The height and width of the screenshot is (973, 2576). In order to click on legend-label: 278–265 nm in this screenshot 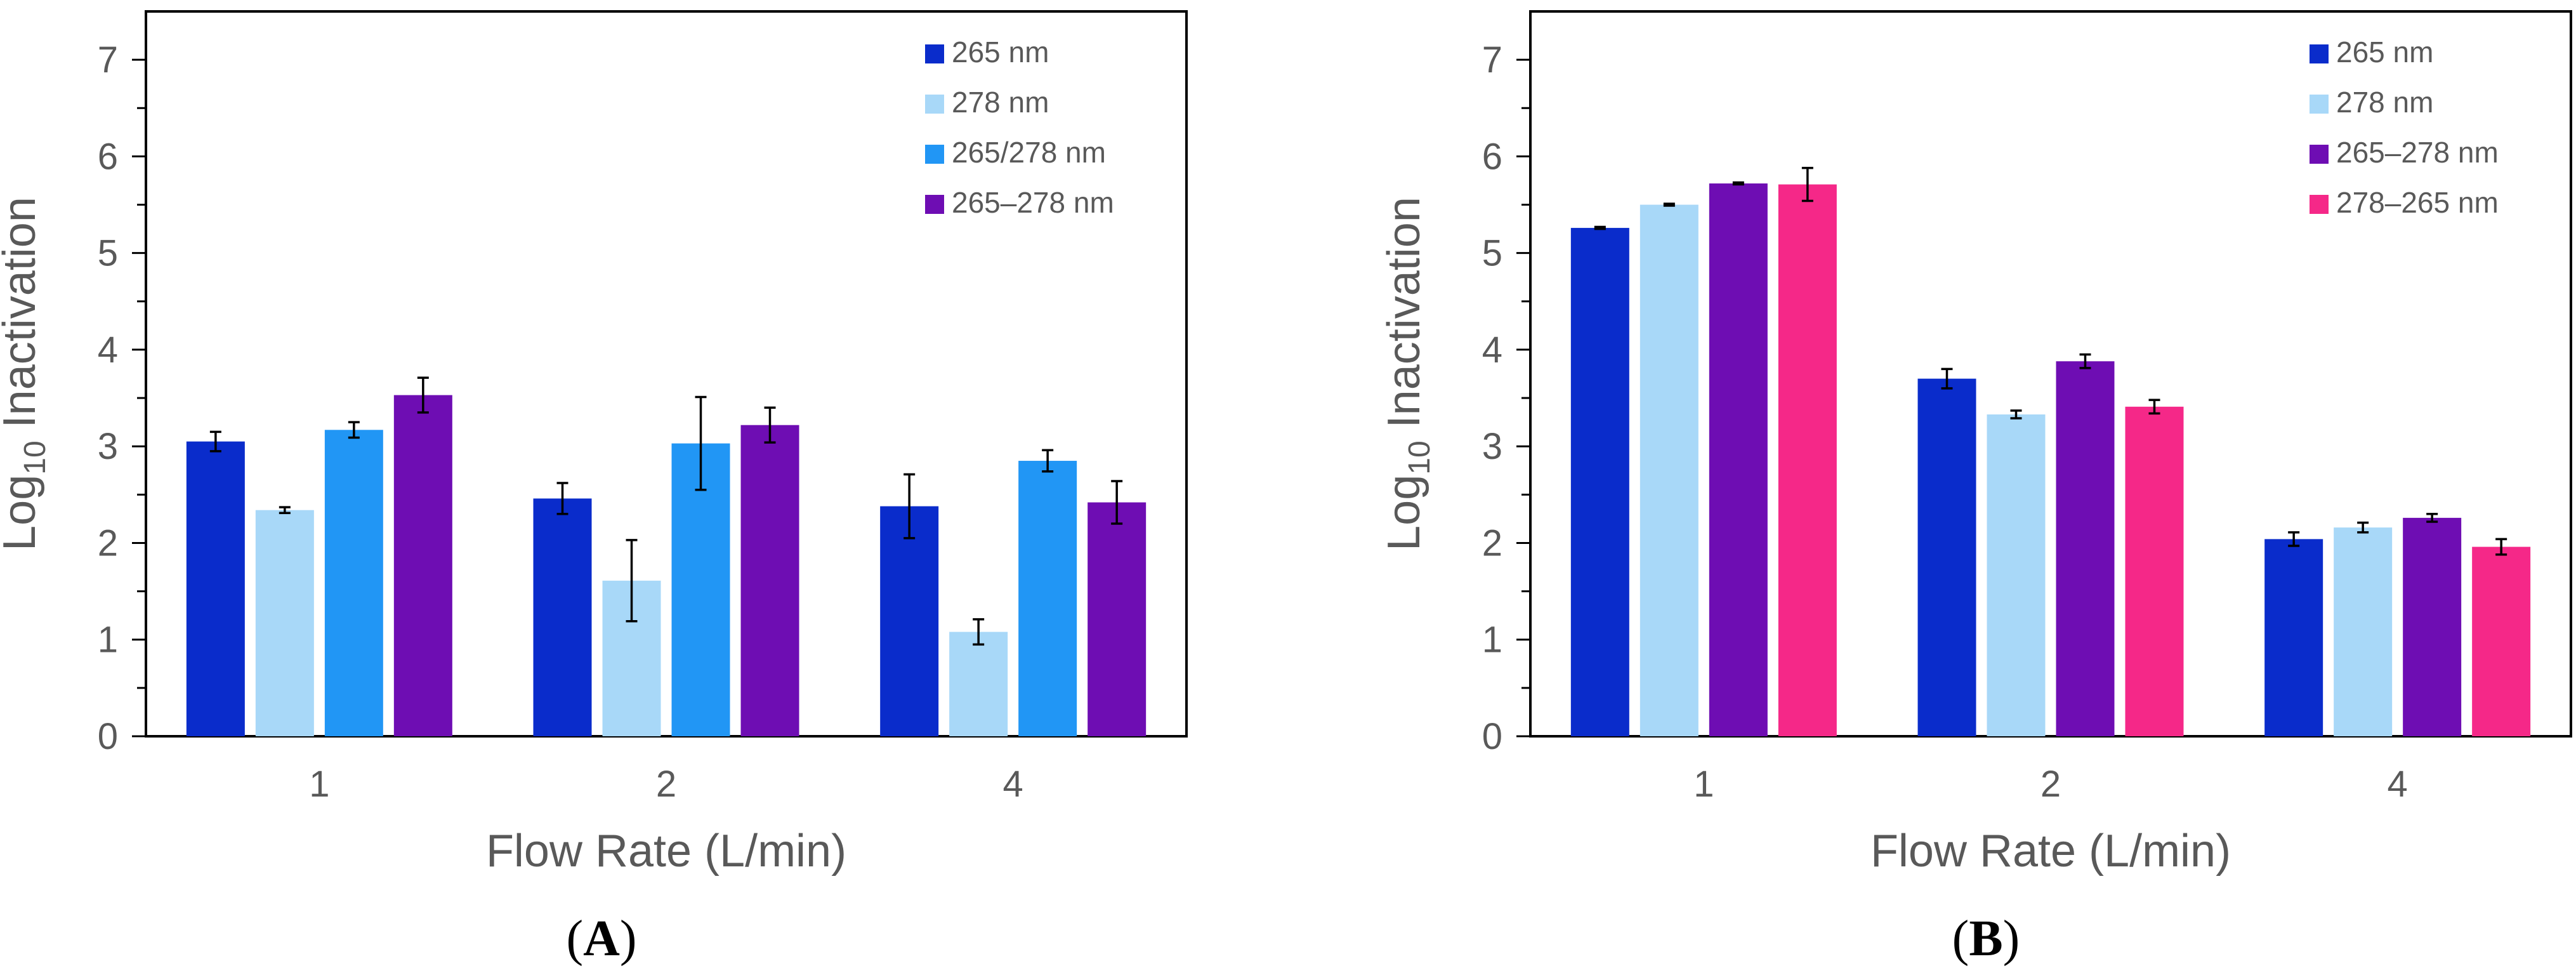, I will do `click(2417, 202)`.